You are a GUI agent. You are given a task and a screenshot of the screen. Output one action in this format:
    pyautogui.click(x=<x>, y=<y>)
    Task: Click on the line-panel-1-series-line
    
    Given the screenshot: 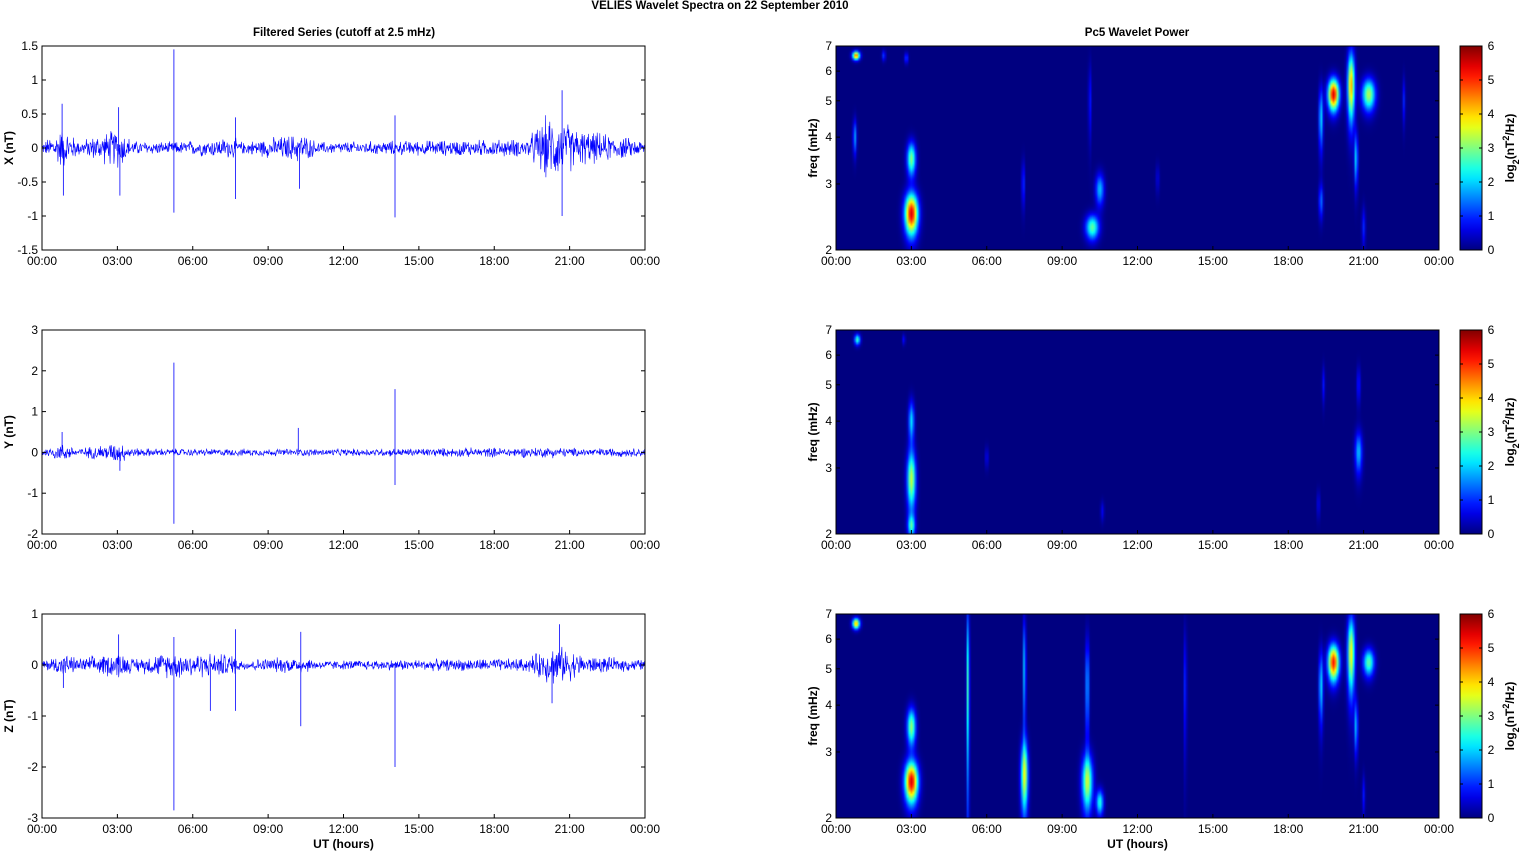 What is the action you would take?
    pyautogui.click(x=343, y=146)
    